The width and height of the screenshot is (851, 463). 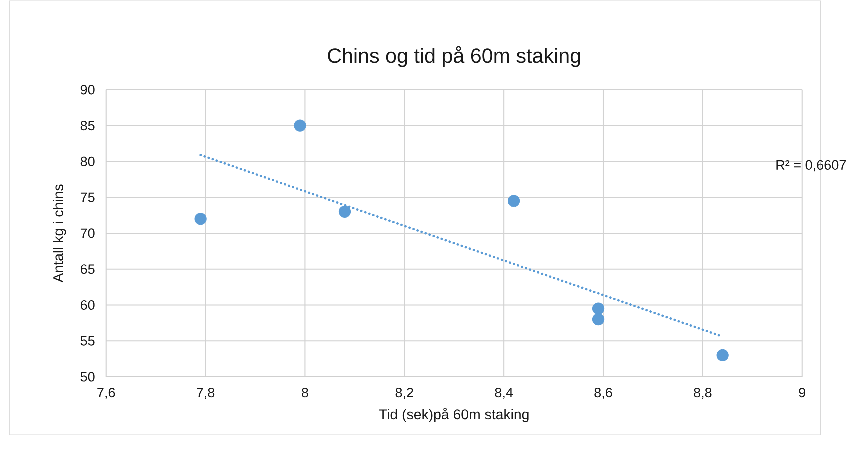 I want to click on y-tick-label: 70, so click(x=87, y=233).